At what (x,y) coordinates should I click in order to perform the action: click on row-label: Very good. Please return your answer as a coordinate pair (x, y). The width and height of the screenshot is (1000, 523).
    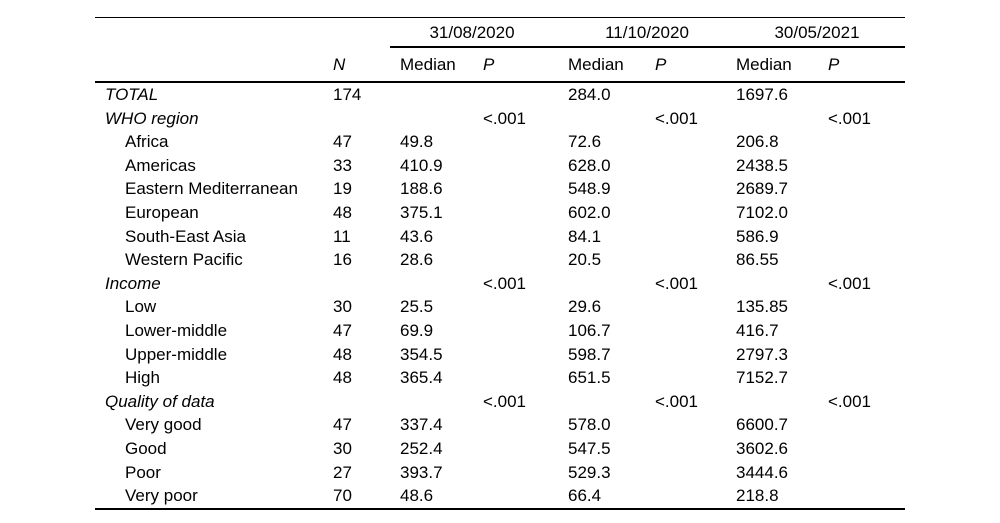
    Looking at the image, I should click on (163, 425).